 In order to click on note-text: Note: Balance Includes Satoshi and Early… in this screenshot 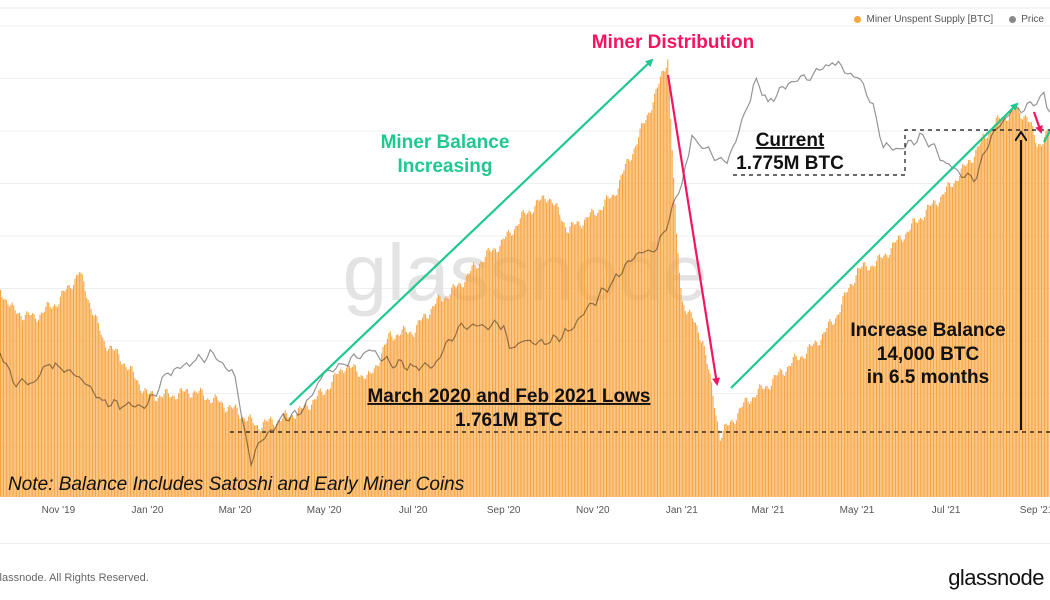, I will do `click(236, 484)`.